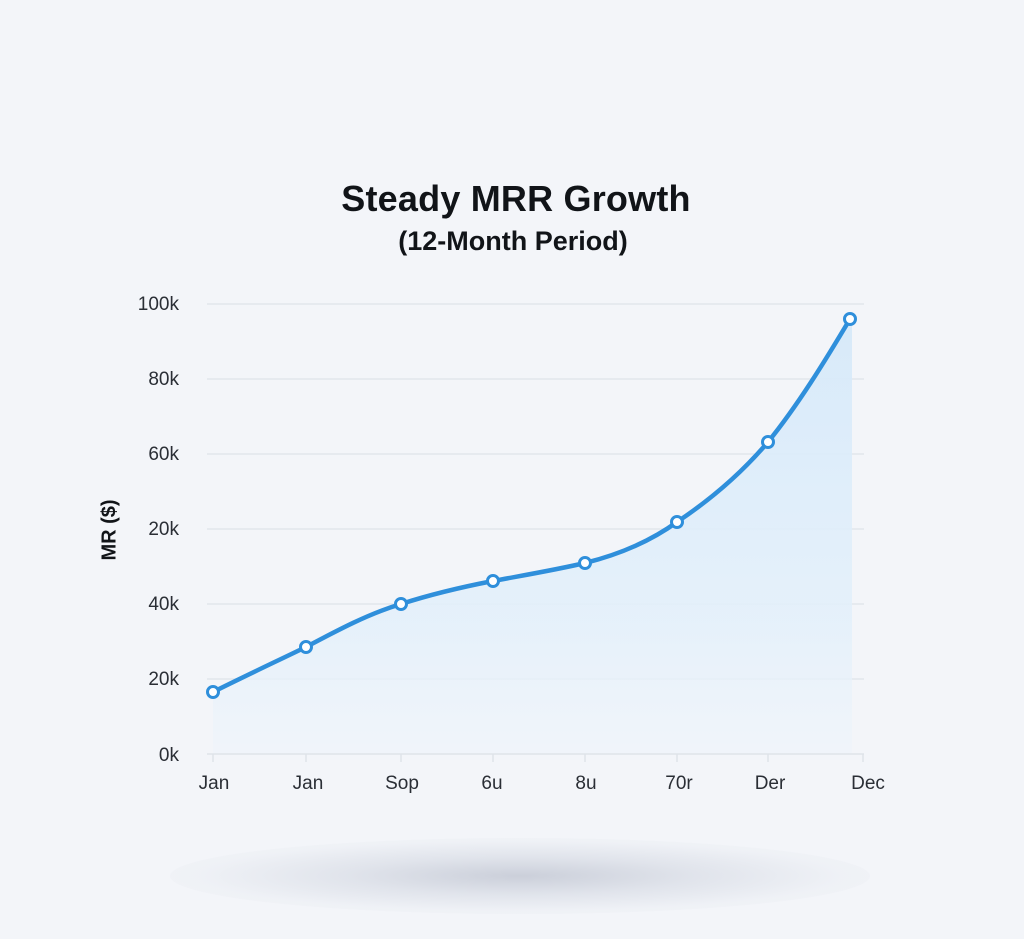  What do you see at coordinates (679, 783) in the screenshot?
I see `x-tick-label: 70r` at bounding box center [679, 783].